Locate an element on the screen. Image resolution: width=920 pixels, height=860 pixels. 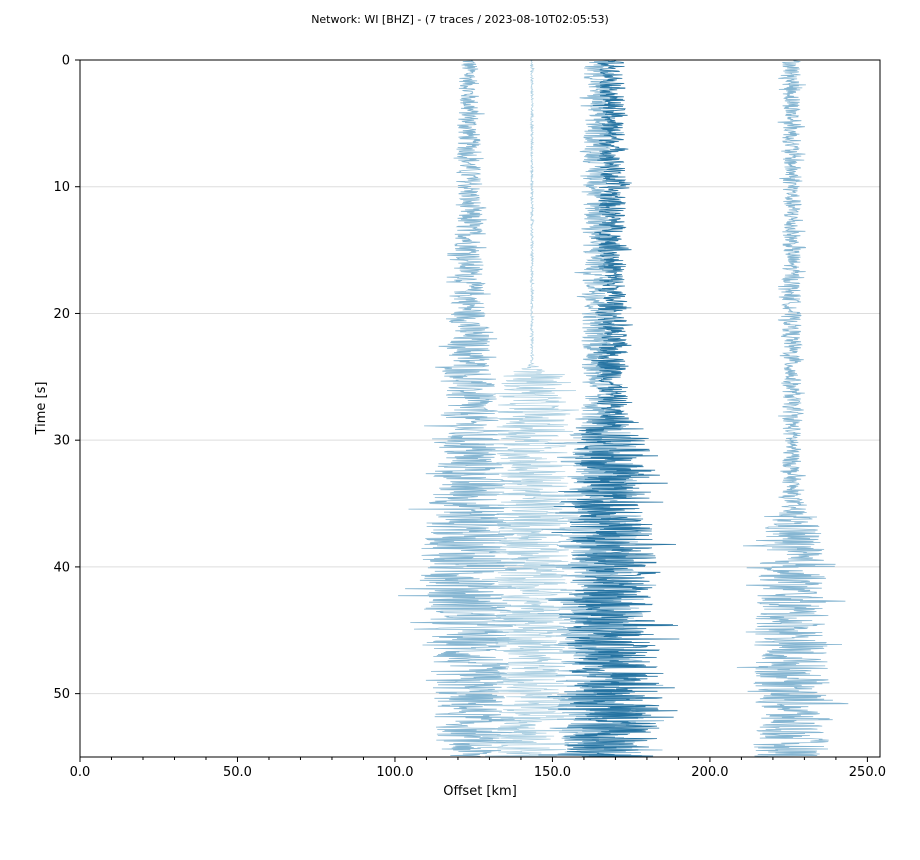
x-tick-label: 100.0 is located at coordinates (394, 772).